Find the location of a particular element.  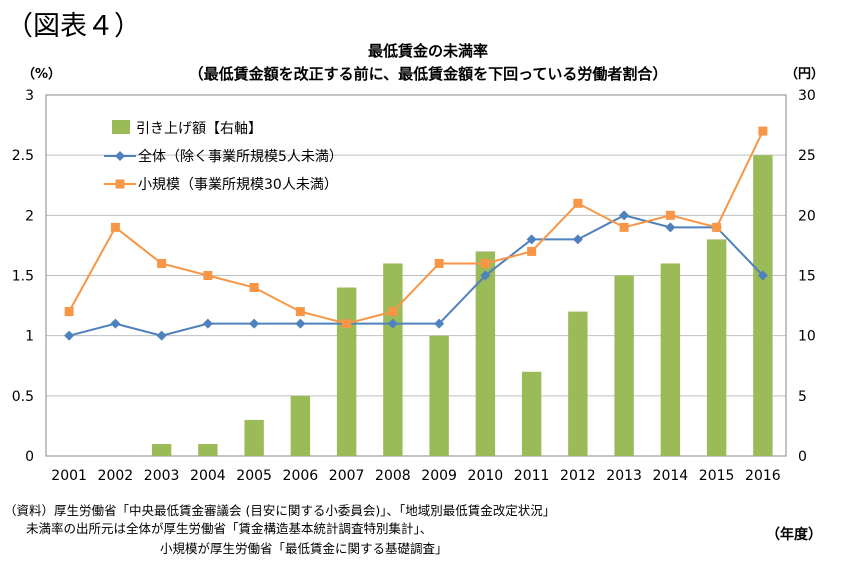

chart-title: 最低賃金の未満率 is located at coordinates (427, 51).